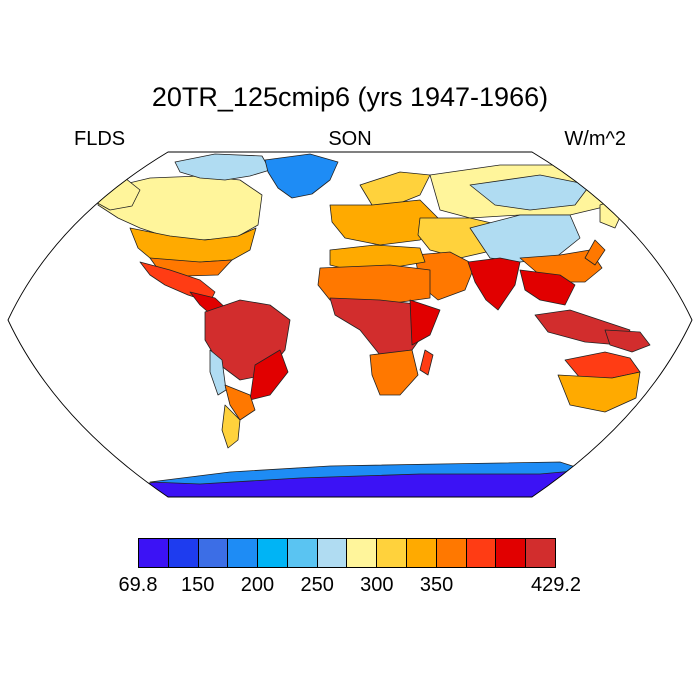  I want to click on colorbar-tick-label: 429.2, so click(556, 585).